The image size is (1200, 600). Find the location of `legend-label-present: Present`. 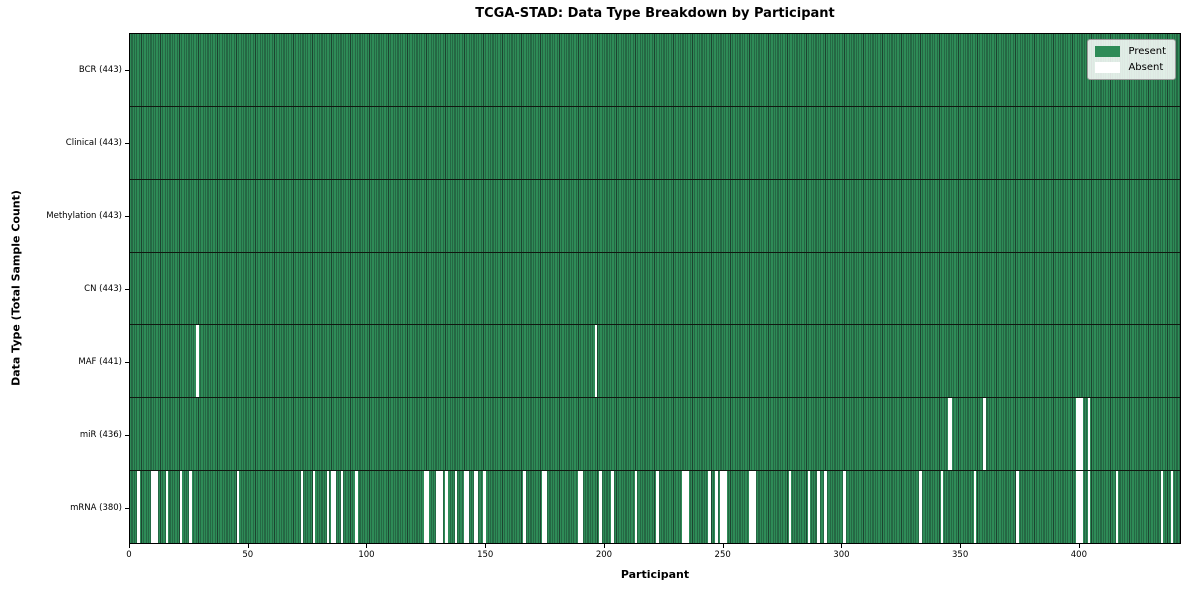

legend-label-present: Present is located at coordinates (1147, 51).